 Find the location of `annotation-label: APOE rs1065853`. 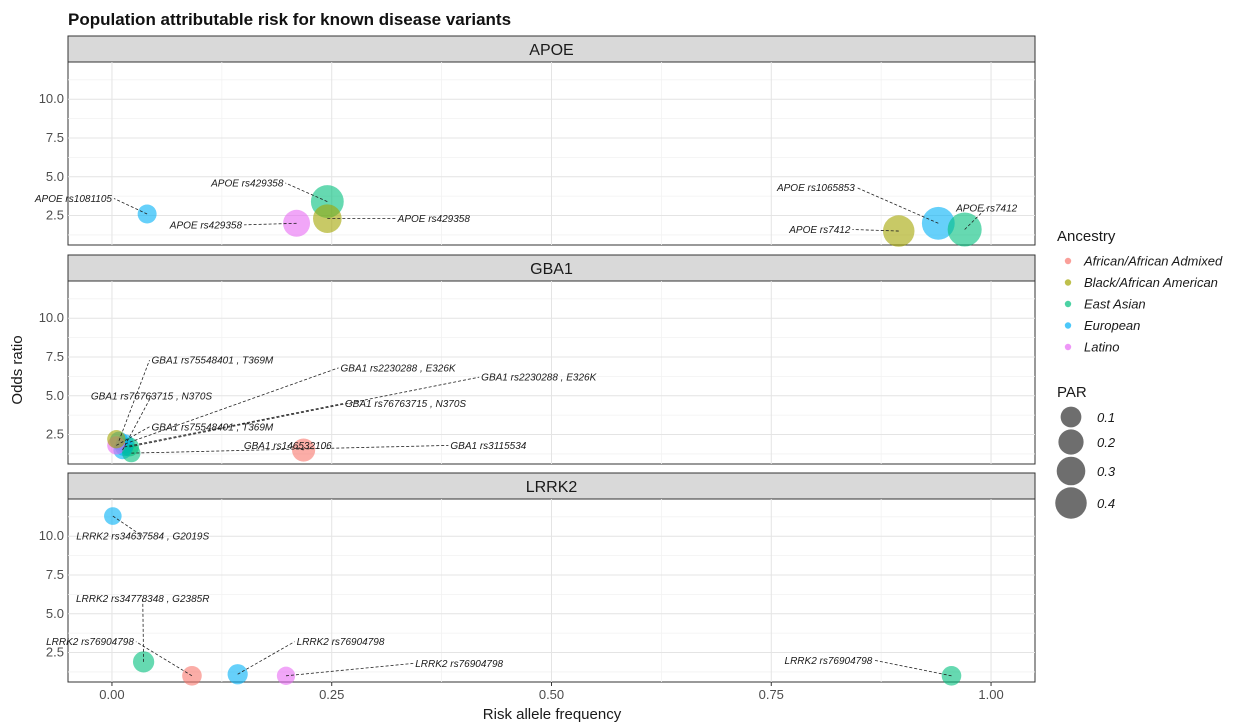

annotation-label: APOE rs1065853 is located at coordinates (815, 188).